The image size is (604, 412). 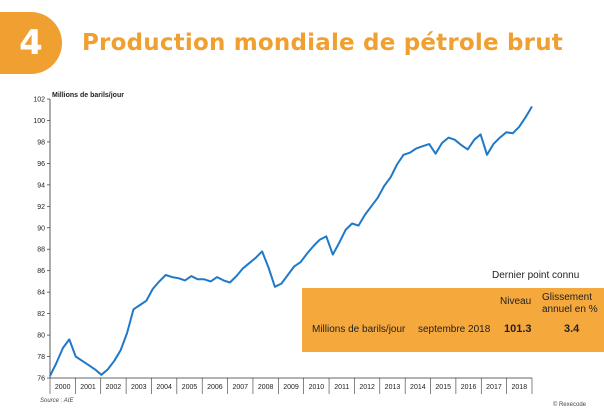 I want to click on x-tick-label: 2012, so click(x=367, y=387).